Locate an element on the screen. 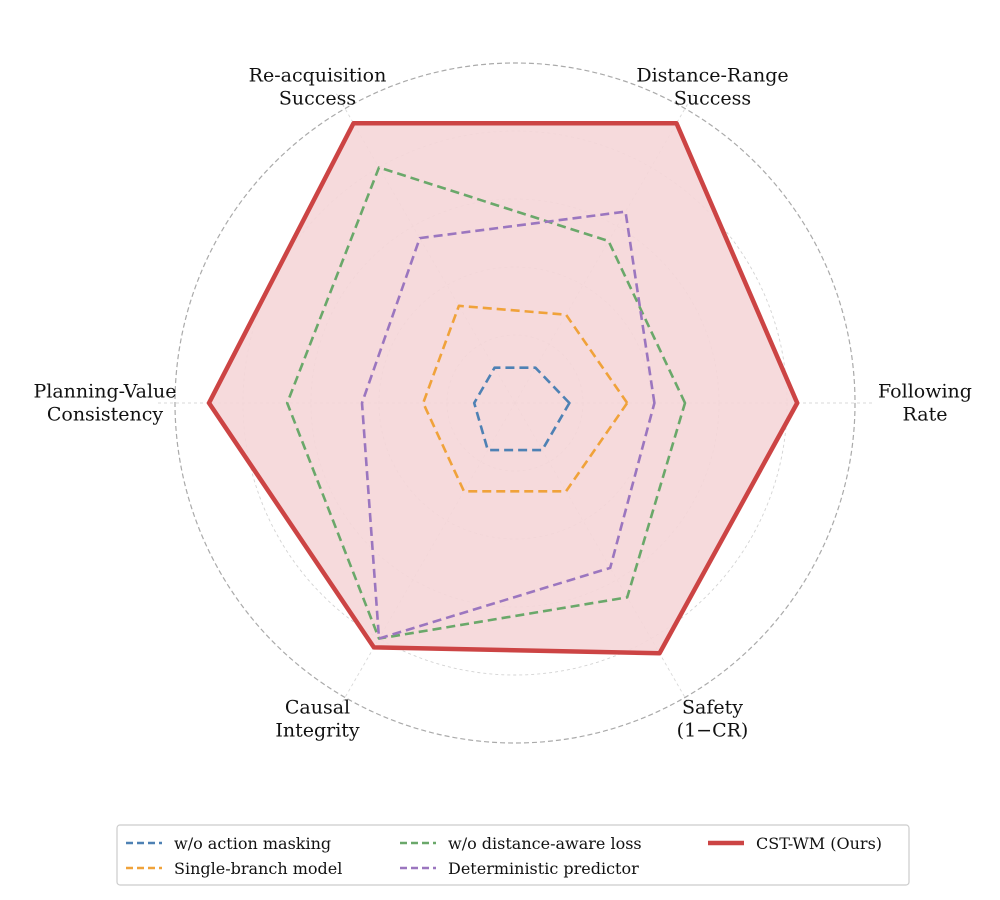  axis-label-drs: Distance-Range Success is located at coordinates (712, 86).